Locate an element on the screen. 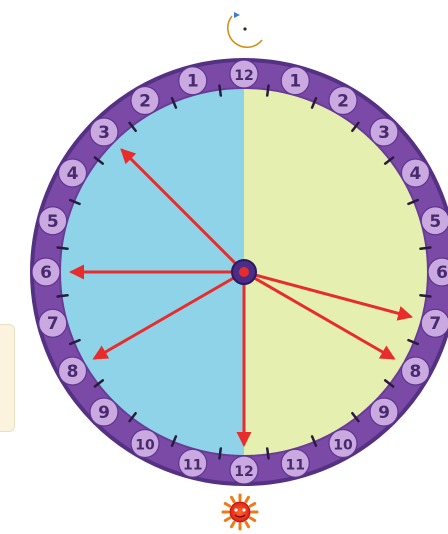 Image resolution: width=448 pixels, height=534 pixels. moon-icon is located at coordinates (245, 30).